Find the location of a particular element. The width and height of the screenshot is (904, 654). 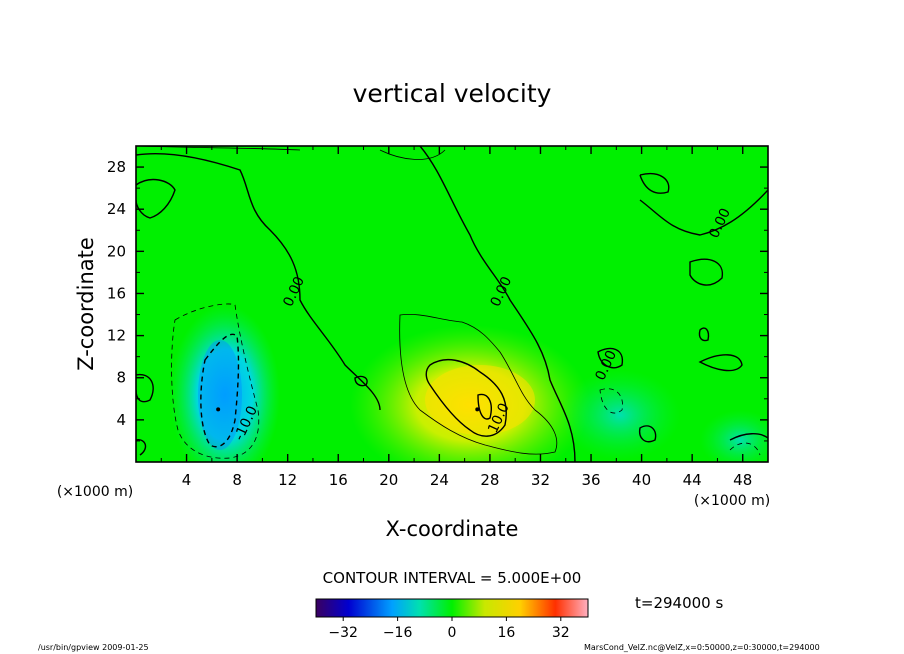

colorbar is located at coordinates (452, 608).